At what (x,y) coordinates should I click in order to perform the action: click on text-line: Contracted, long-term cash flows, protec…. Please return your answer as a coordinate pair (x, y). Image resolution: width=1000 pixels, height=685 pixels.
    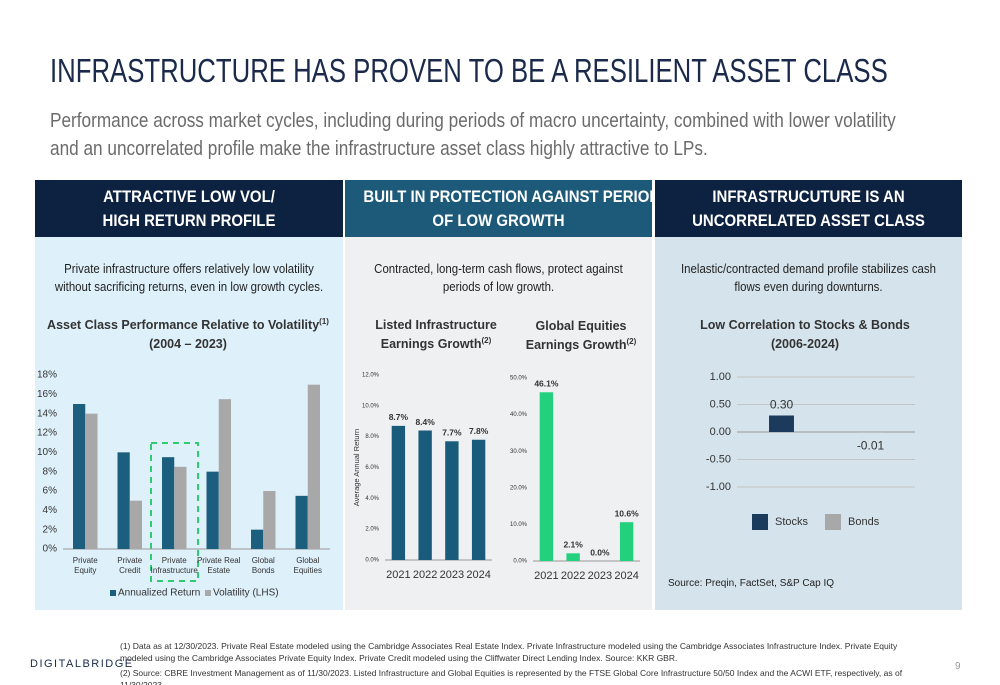
    Looking at the image, I should click on (498, 268).